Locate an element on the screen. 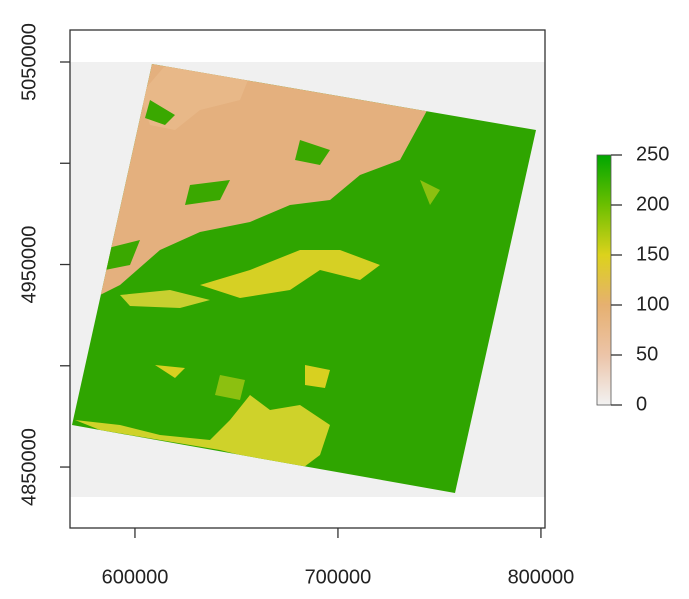 The width and height of the screenshot is (689, 599). colorbar-tick-label: 100 is located at coordinates (652, 304).